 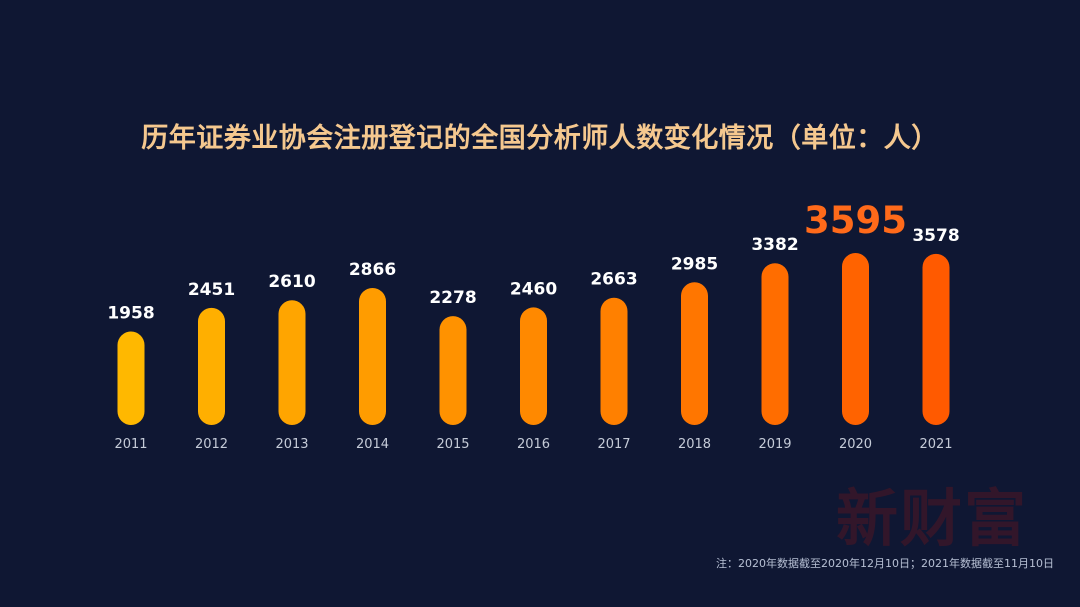 I want to click on x-tick-label-2017: 2017, so click(x=613, y=444).